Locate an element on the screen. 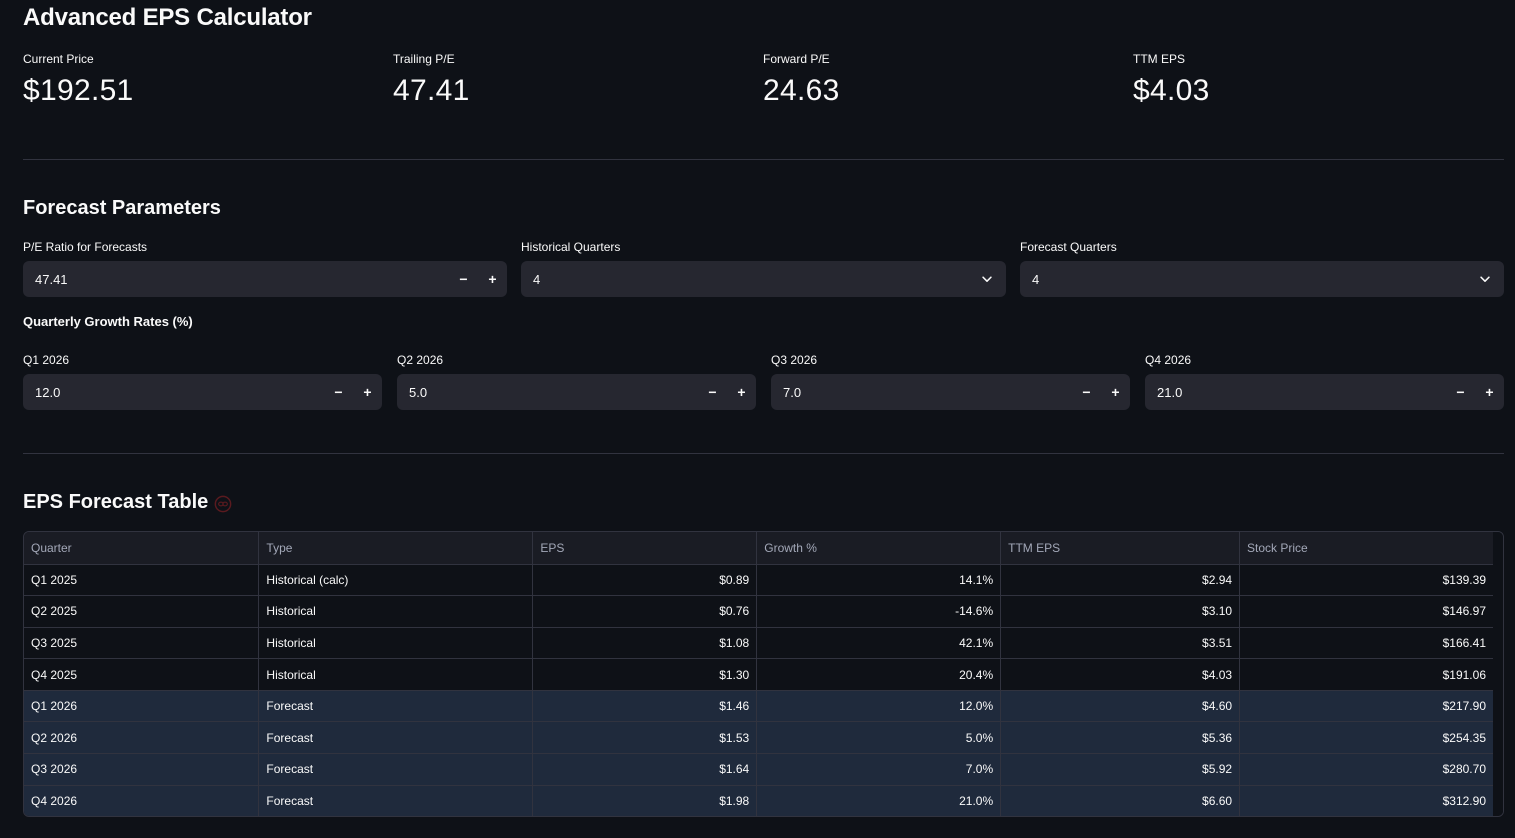 The image size is (1515, 838). historical-quarters-select: 4 is located at coordinates (763, 279).